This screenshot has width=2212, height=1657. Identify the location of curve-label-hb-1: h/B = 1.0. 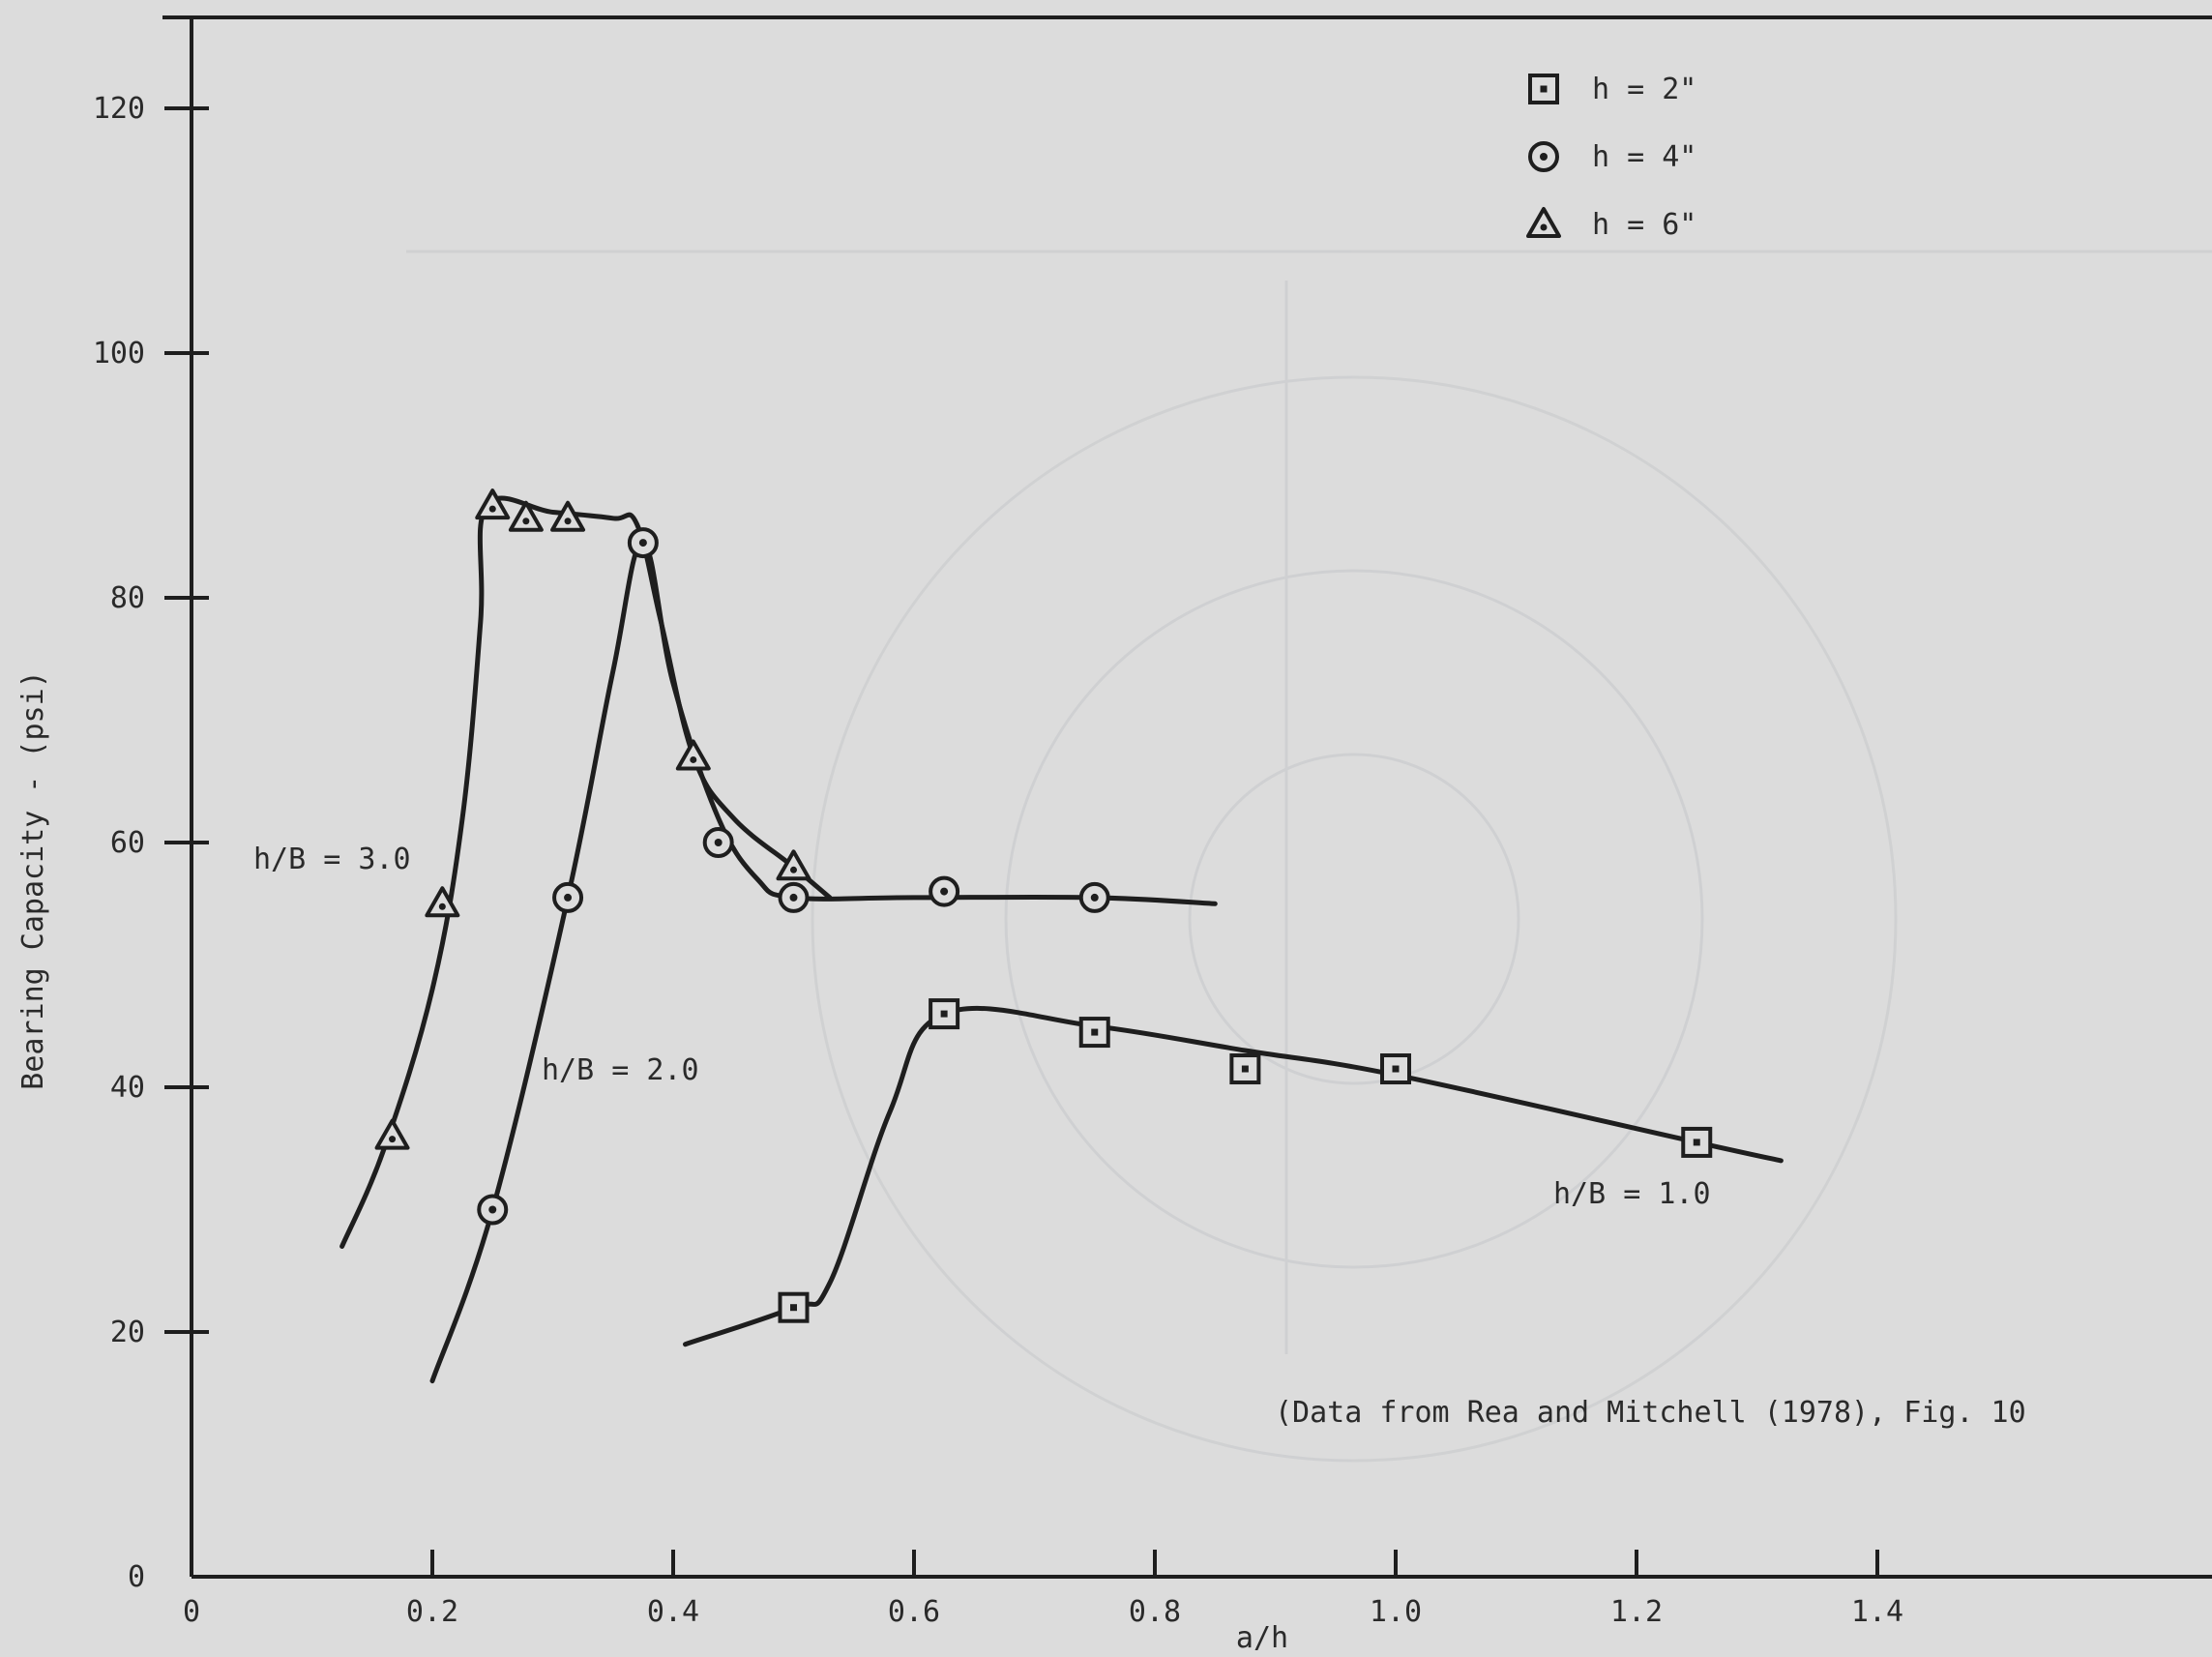
(1632, 1194).